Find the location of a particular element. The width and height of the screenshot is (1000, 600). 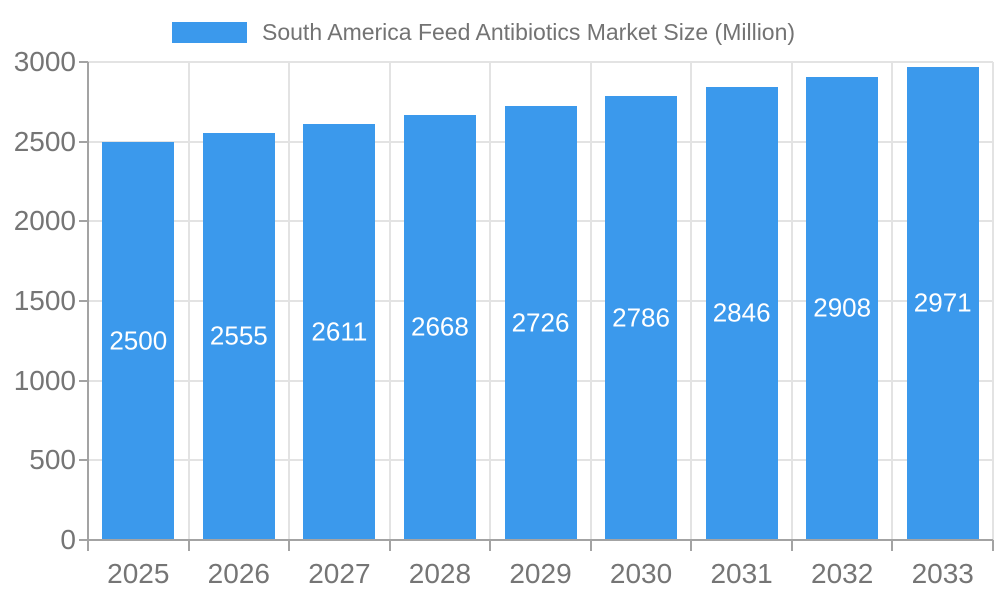

y-axis-tick-label: 2000 is located at coordinates (44, 221).